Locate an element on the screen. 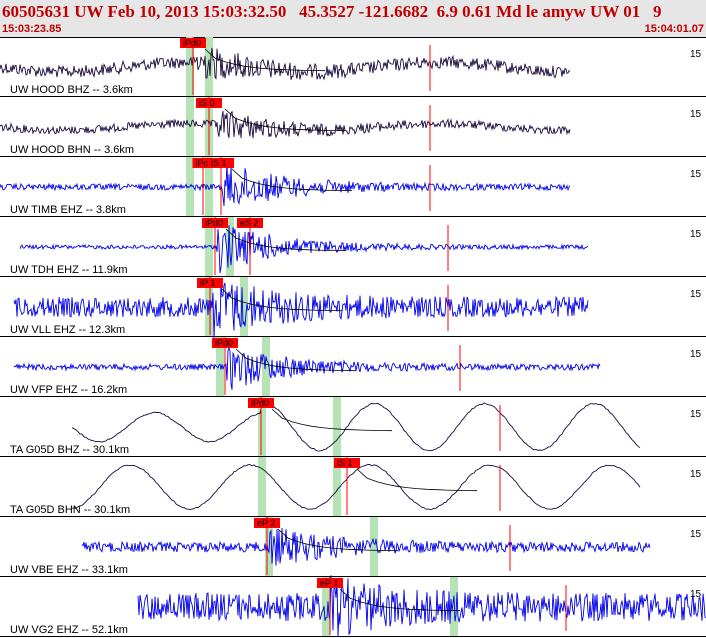 This screenshot has height=638, width=706. channel-row: iPd0 eS 2 UW TDH EHZ -- 11.9km 15 is located at coordinates (353, 247).